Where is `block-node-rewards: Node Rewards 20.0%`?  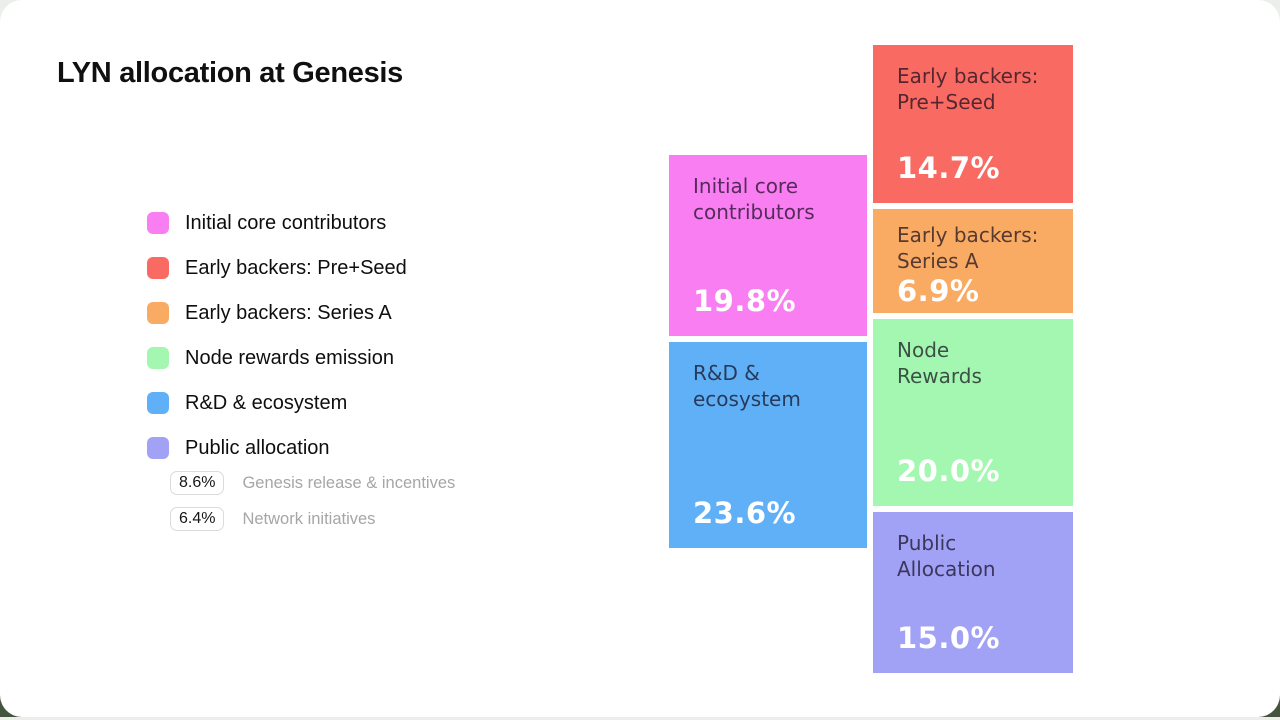
block-node-rewards: Node Rewards 20.0% is located at coordinates (973, 412).